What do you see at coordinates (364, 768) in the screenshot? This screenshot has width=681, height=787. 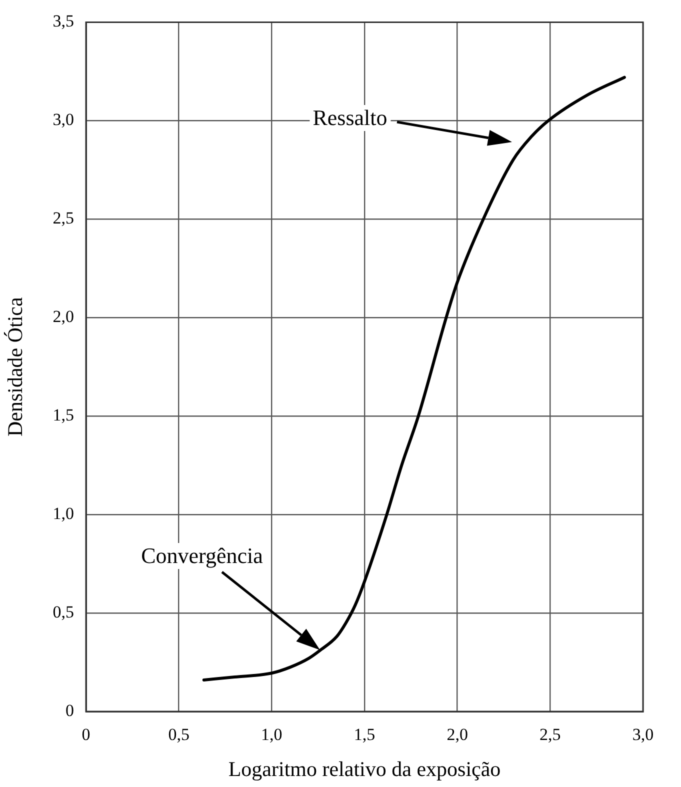 I see `x-axis-title: Logaritmo relativo da exposição` at bounding box center [364, 768].